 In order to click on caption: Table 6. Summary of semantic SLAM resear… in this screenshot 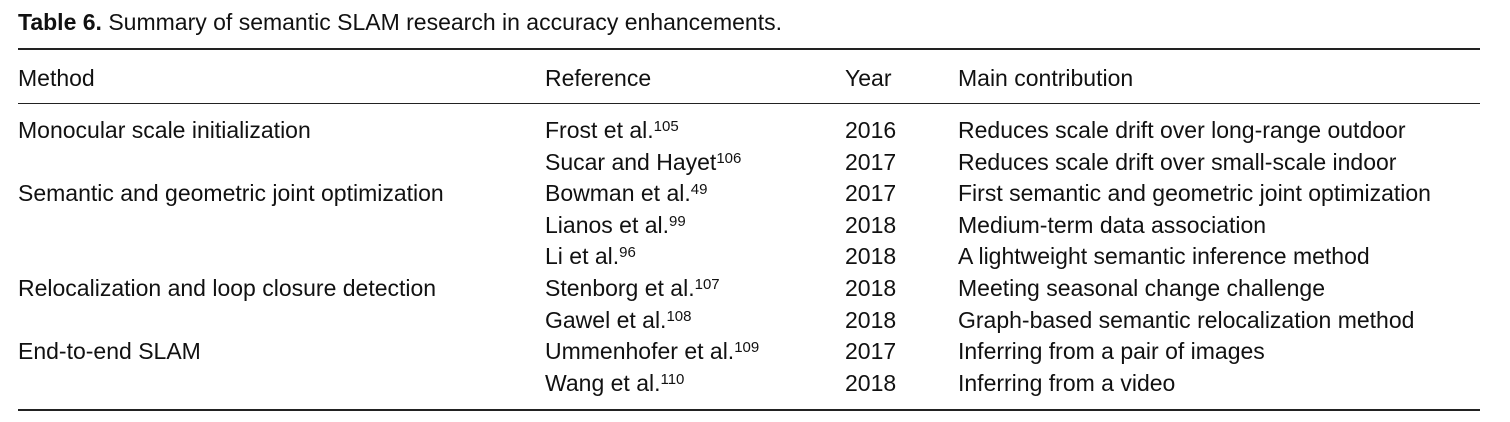, I will do `click(400, 22)`.